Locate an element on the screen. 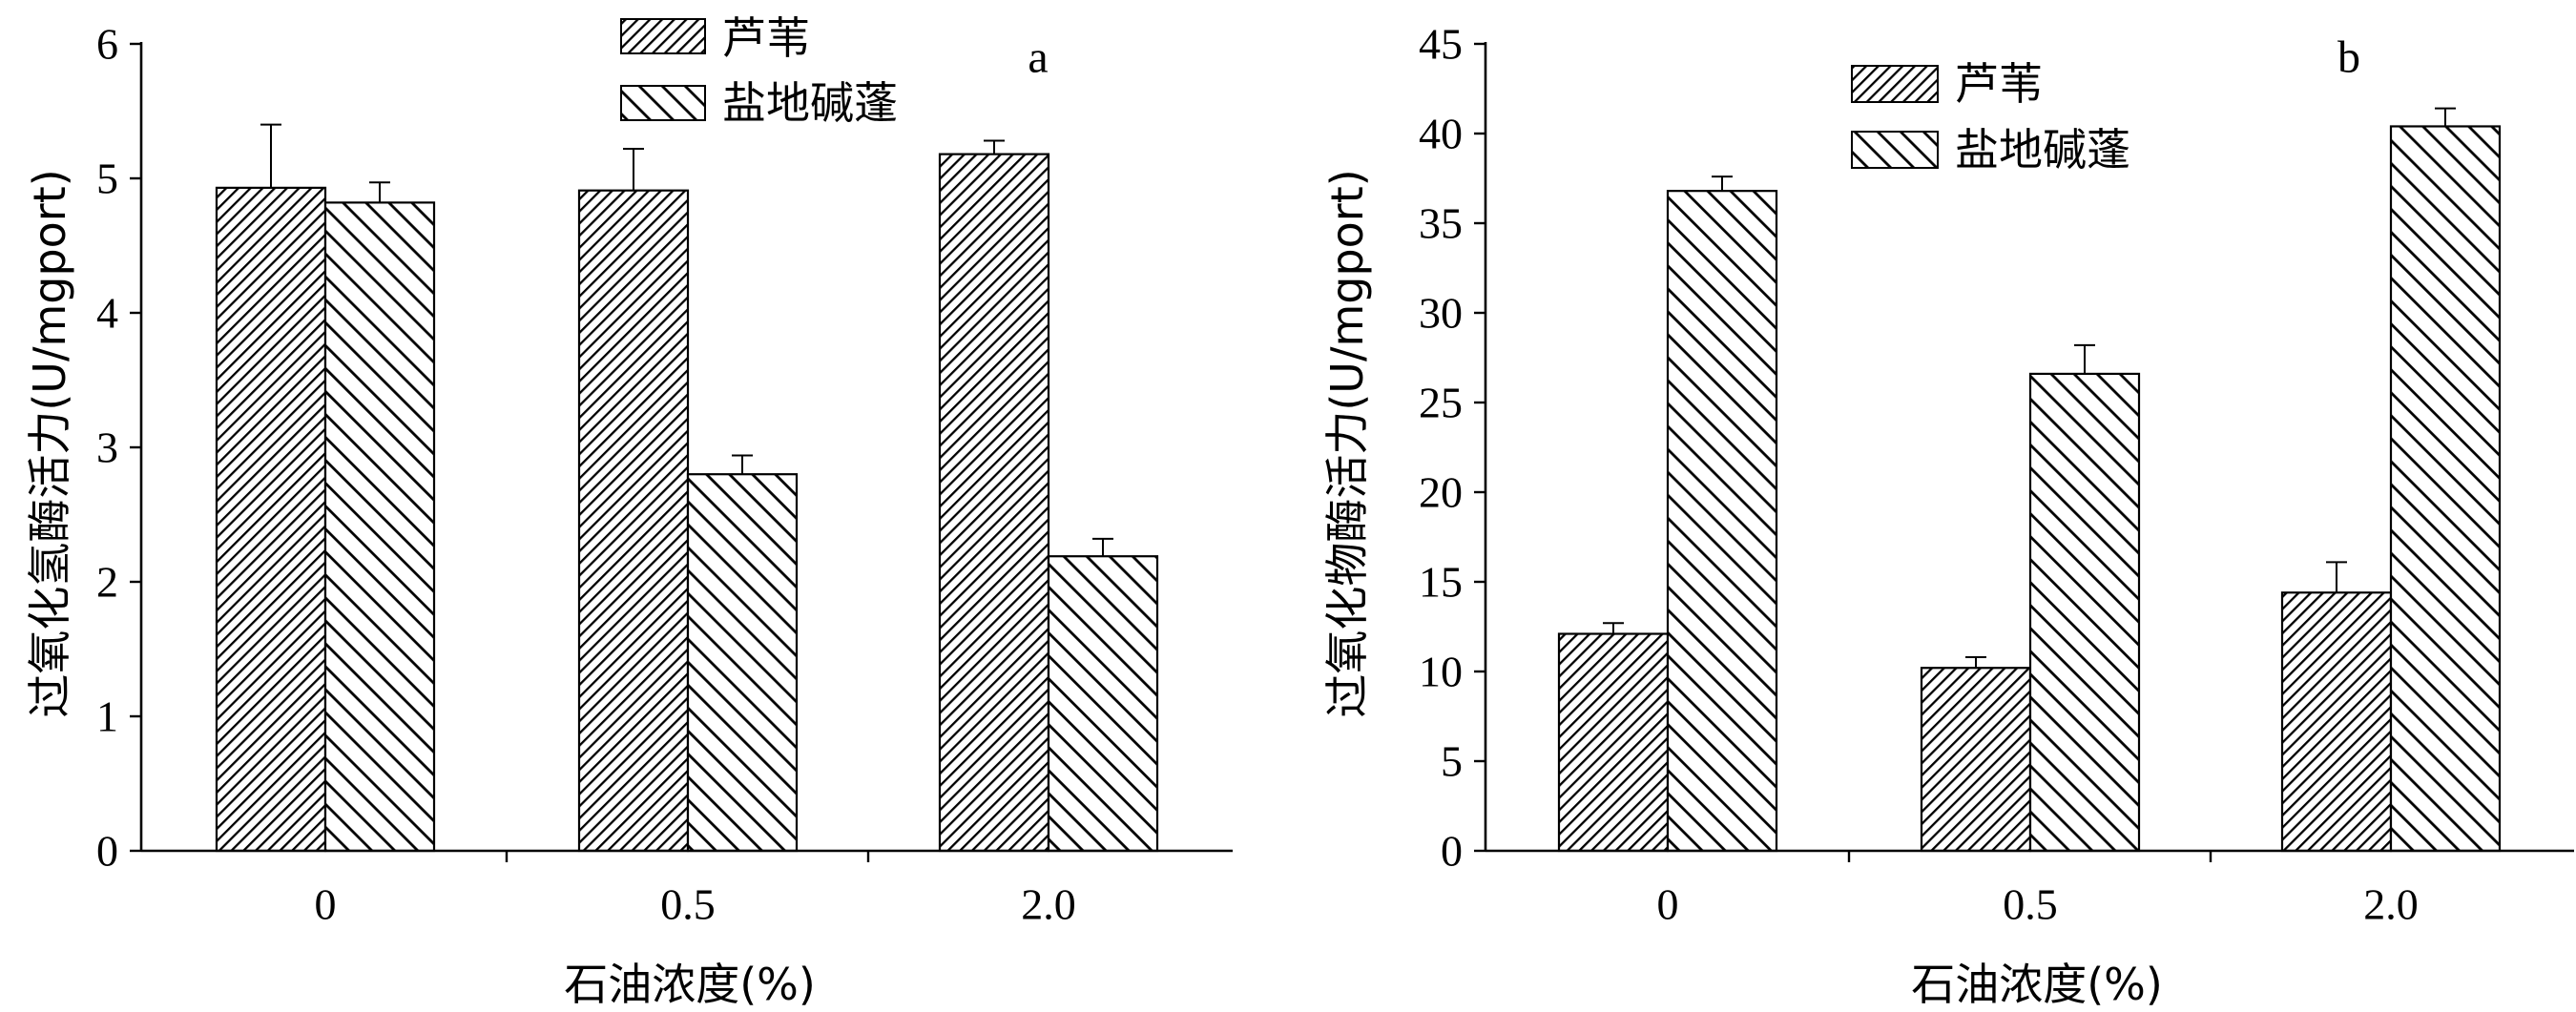 This screenshot has height=1012, width=2576. chart-a-y-ticks: 0 1 2 3 4 5 6 is located at coordinates (118, 448).